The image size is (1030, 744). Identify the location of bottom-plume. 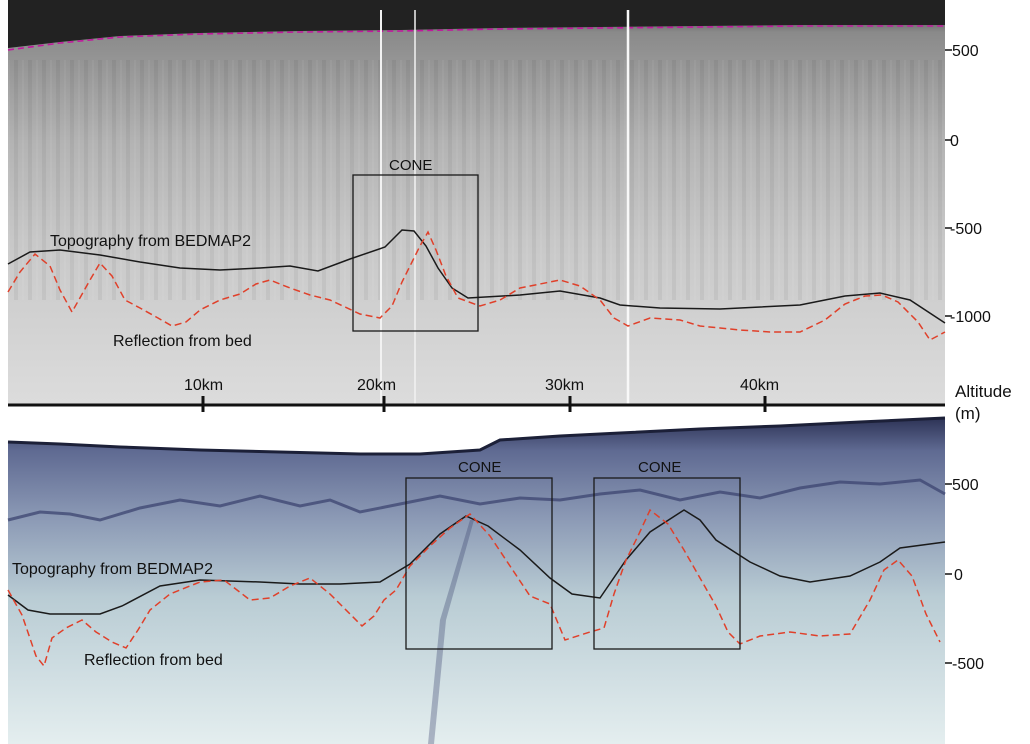
(451, 632).